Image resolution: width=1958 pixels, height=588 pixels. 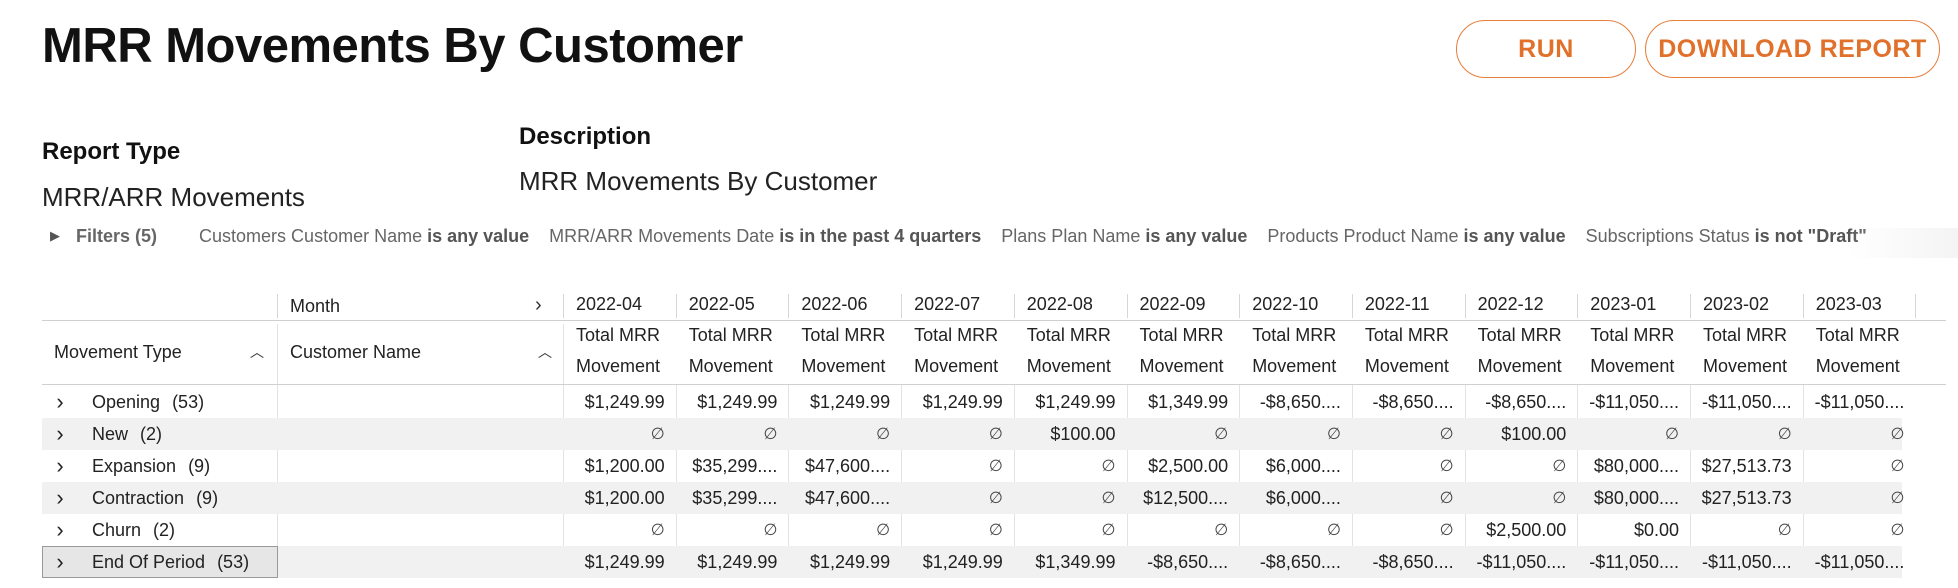 What do you see at coordinates (145, 562) in the screenshot?
I see `table-row-label: › End Of Period (53)` at bounding box center [145, 562].